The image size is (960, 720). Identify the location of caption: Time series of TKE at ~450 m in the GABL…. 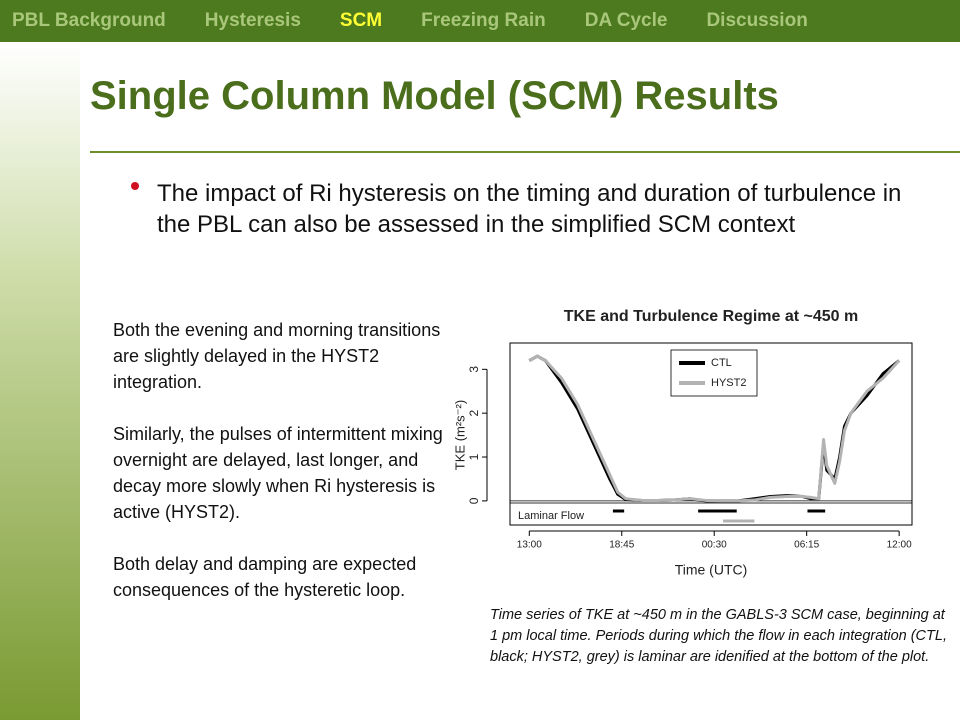
(718, 636).